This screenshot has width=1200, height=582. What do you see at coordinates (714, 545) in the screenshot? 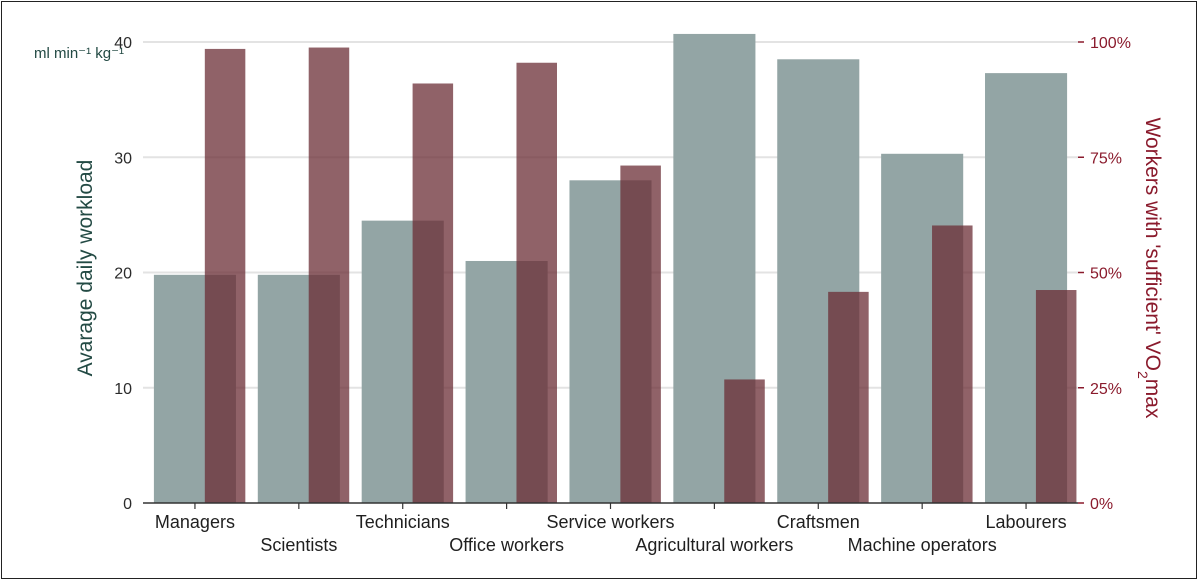
I see `category-label: Agricultural workers` at bounding box center [714, 545].